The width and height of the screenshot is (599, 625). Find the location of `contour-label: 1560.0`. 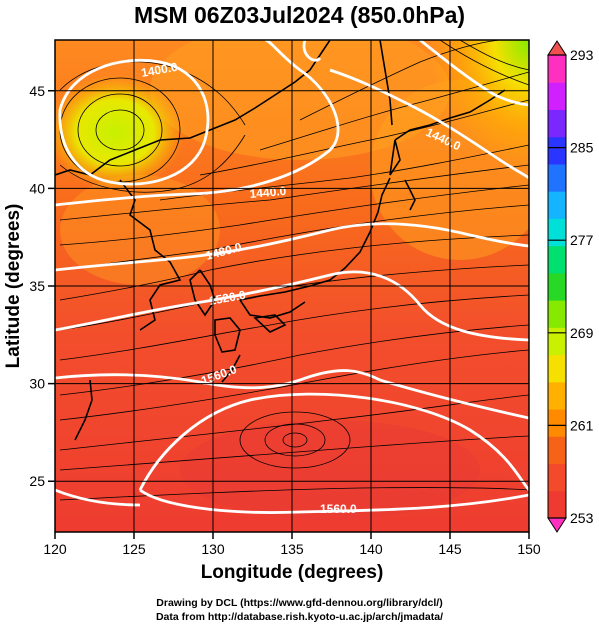

contour-label: 1560.0 is located at coordinates (338, 509).